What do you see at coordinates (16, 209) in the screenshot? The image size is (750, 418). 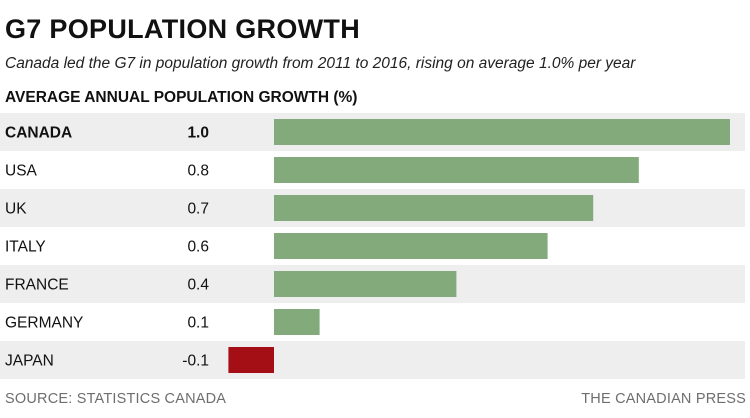 I see `category-label-uk: UK` at bounding box center [16, 209].